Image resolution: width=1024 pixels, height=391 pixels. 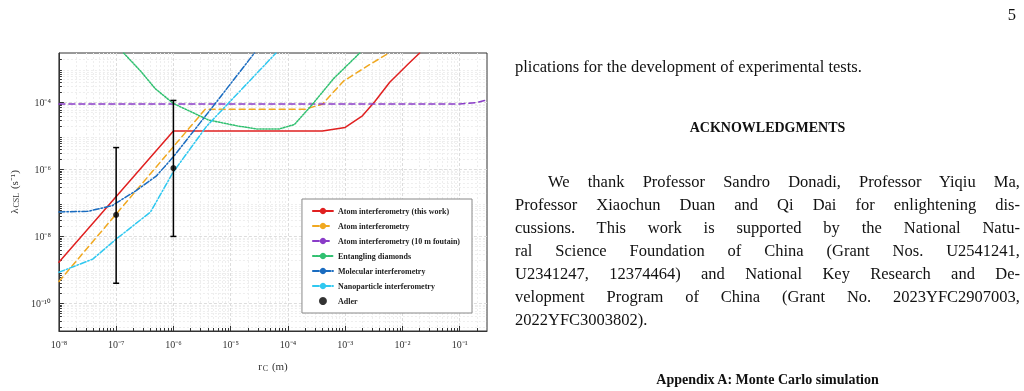 What do you see at coordinates (373, 226) in the screenshot?
I see `legend-label: Atom interferometry` at bounding box center [373, 226].